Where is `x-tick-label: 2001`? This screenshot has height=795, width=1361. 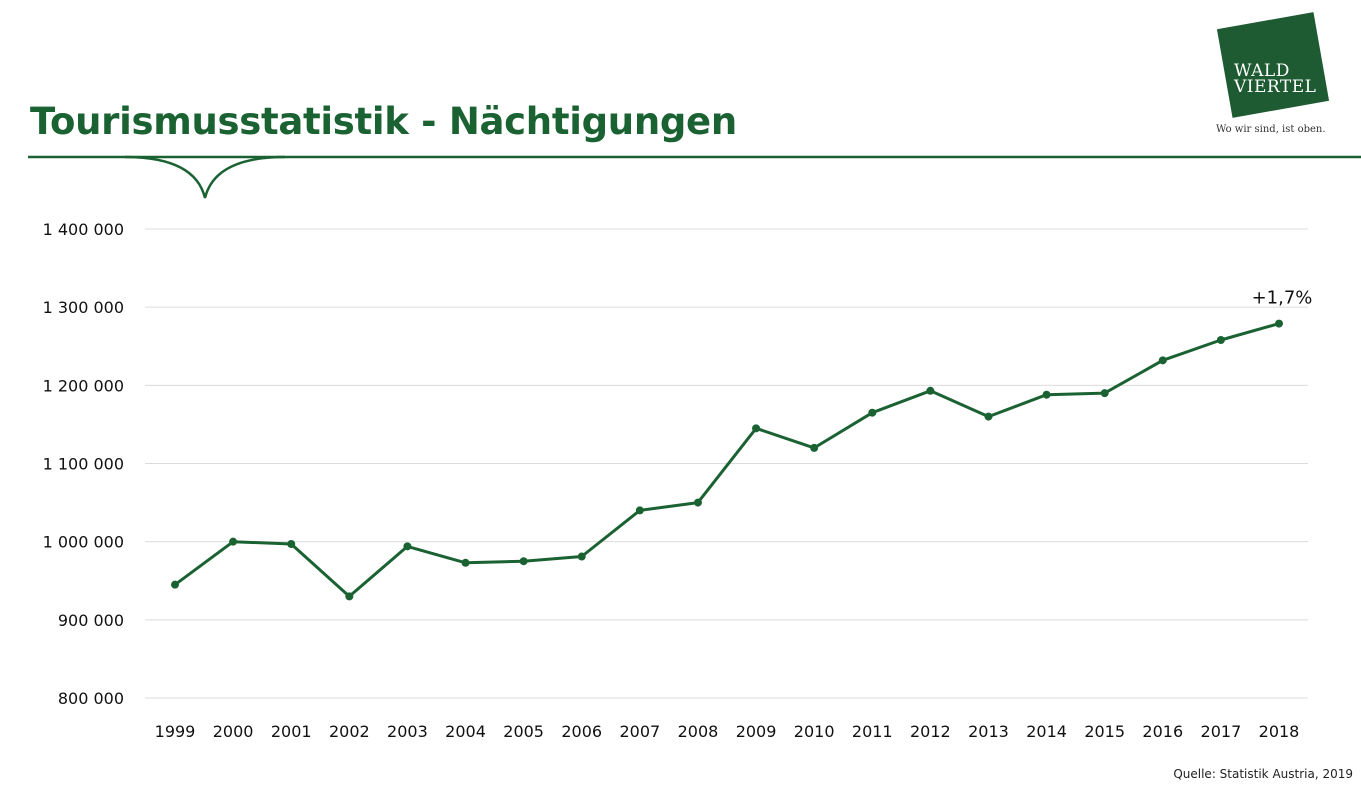
x-tick-label: 2001 is located at coordinates (291, 731).